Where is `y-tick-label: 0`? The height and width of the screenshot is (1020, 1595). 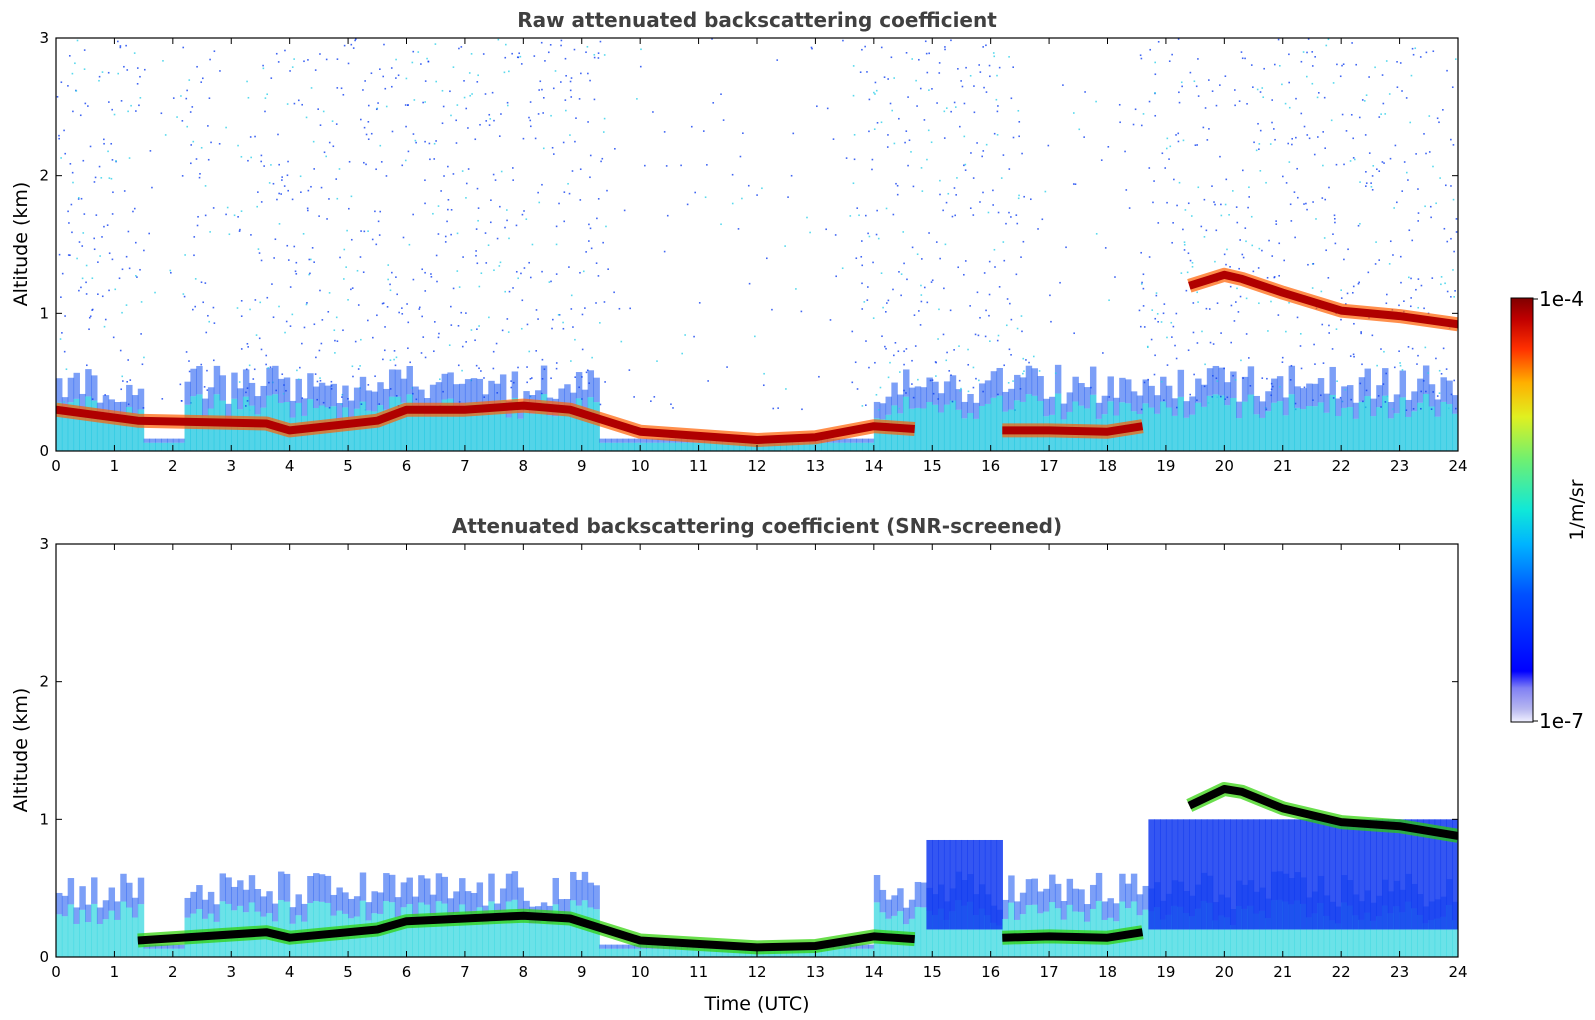
y-tick-label: 0 is located at coordinates (44, 957).